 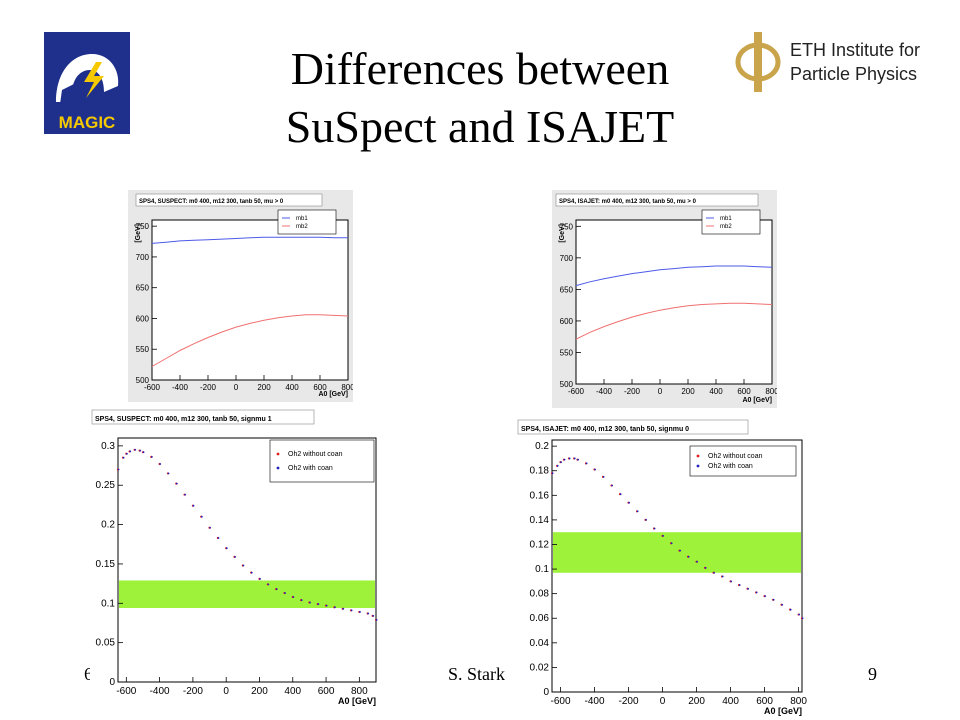 I want to click on slide-title-line1: Differences between, so click(x=480, y=68).